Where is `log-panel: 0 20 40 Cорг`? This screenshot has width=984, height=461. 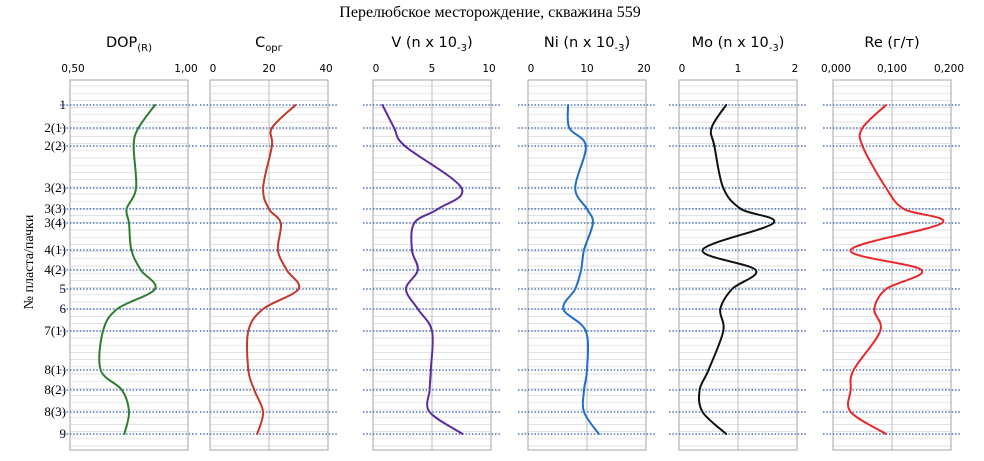
log-panel: 0 20 40 Cорг is located at coordinates (269, 243).